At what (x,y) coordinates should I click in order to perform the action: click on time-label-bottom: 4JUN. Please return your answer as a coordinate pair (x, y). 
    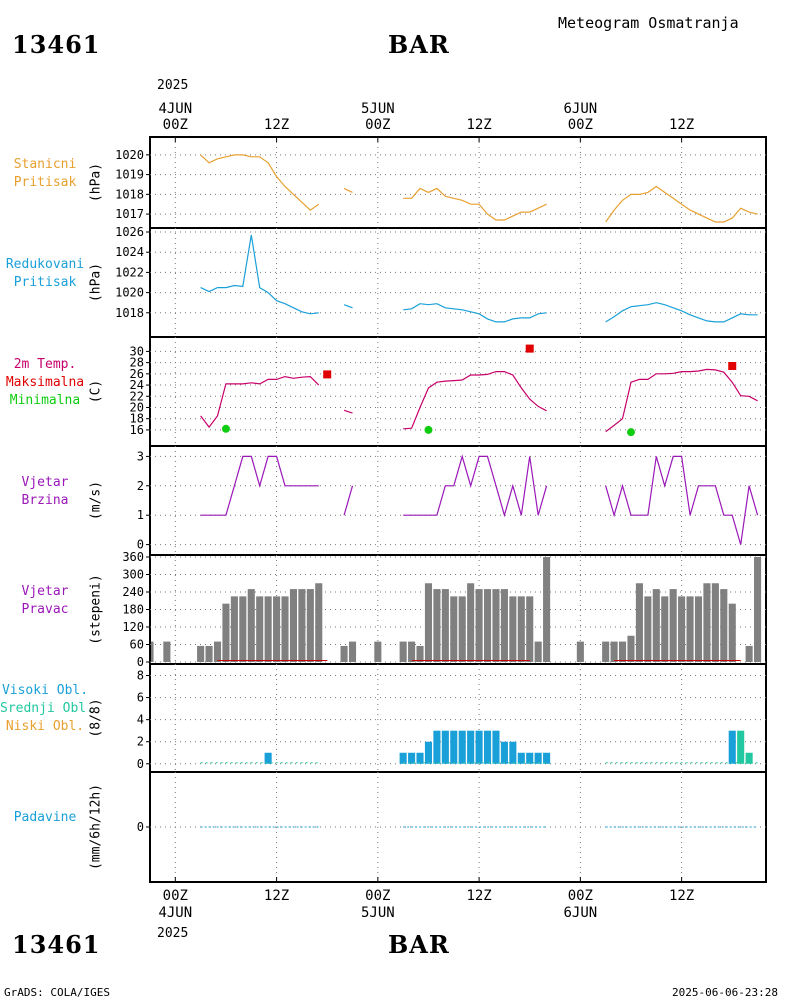
    Looking at the image, I should click on (175, 913).